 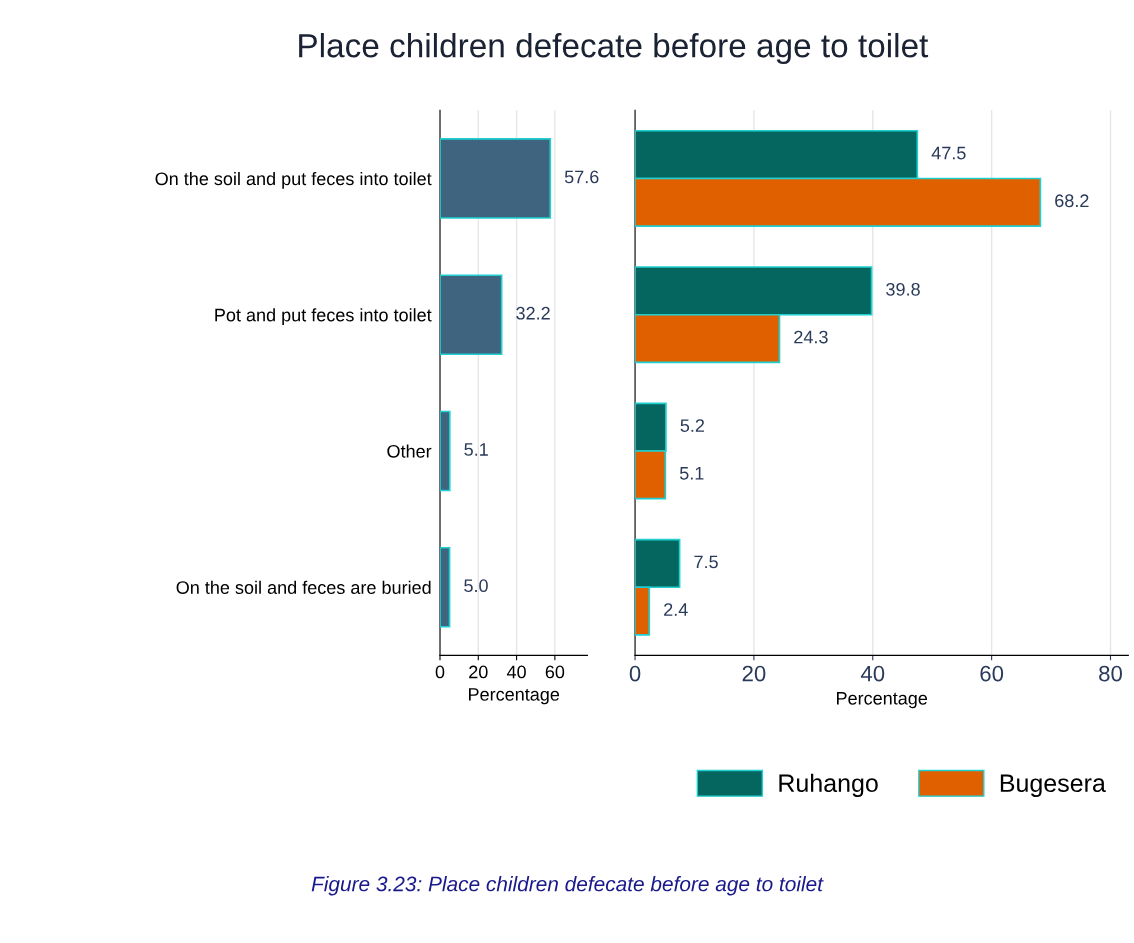 What do you see at coordinates (692, 425) in the screenshot?
I see `data-label: 5.2` at bounding box center [692, 425].